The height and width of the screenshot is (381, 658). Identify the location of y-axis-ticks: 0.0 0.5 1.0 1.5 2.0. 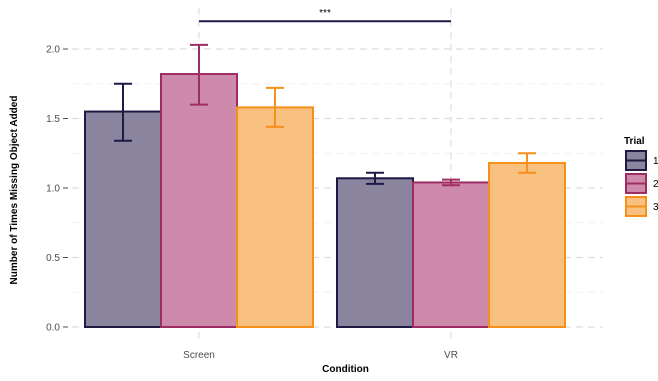
(57, 189).